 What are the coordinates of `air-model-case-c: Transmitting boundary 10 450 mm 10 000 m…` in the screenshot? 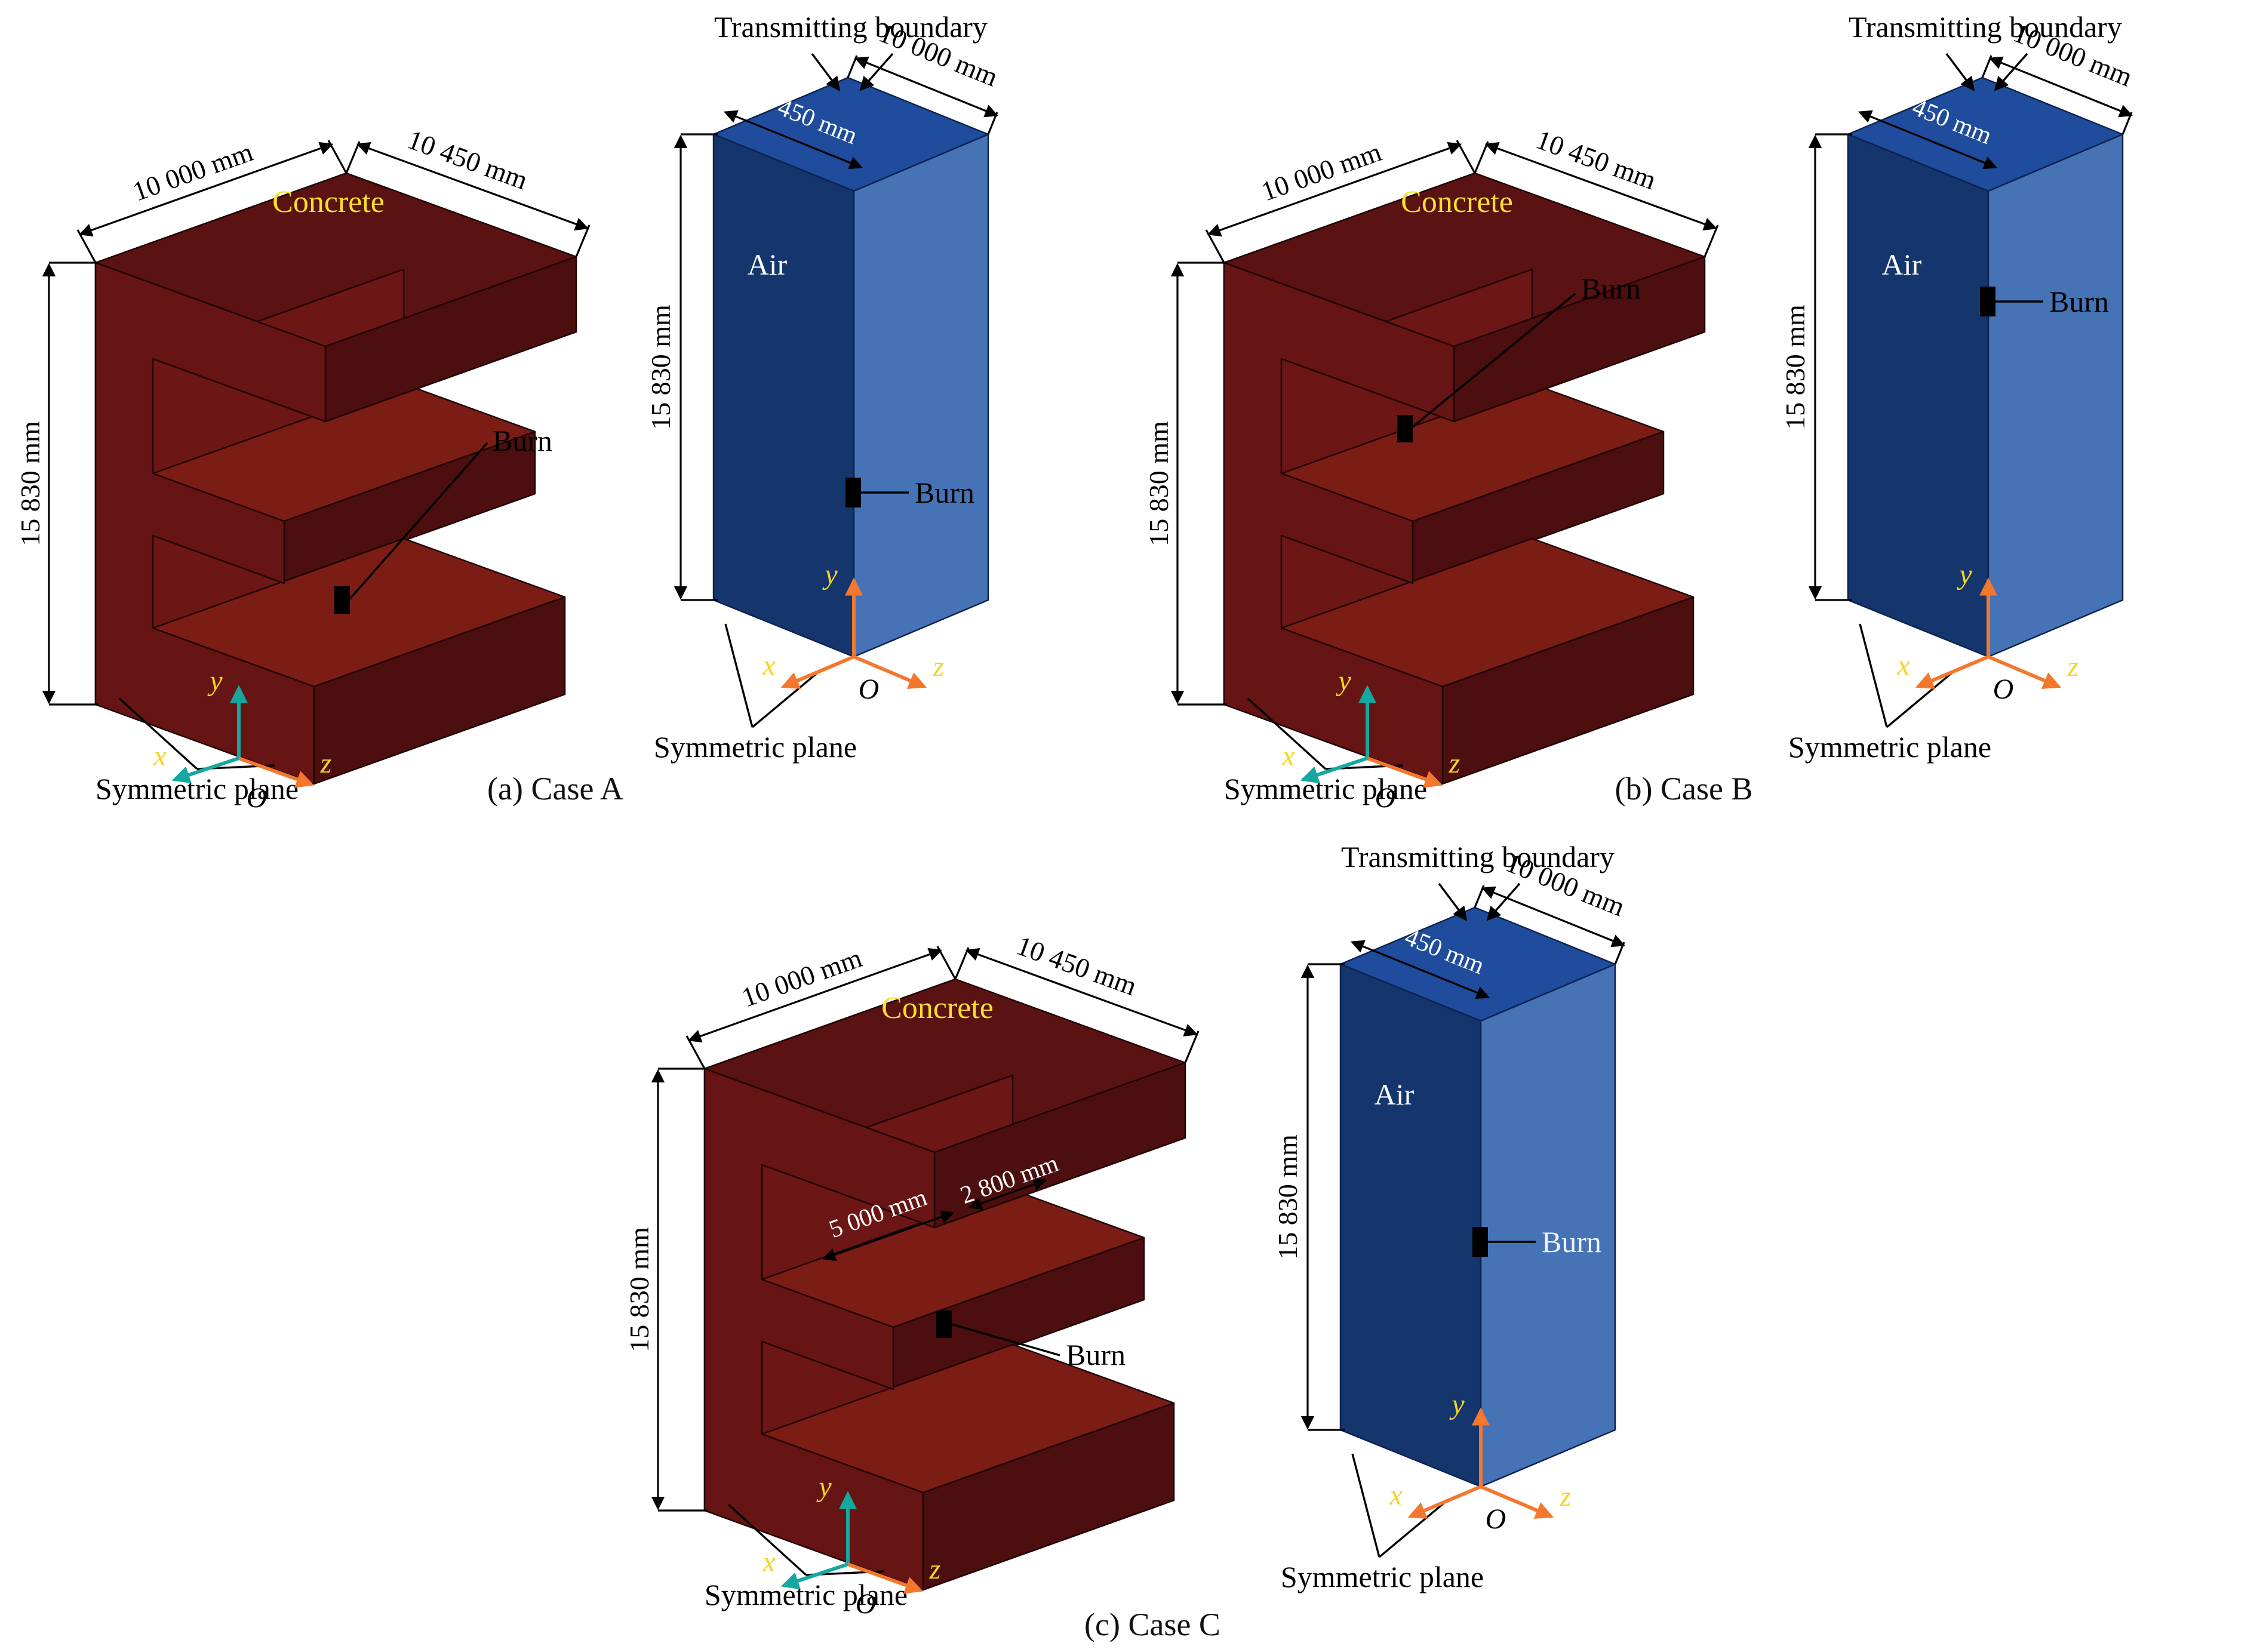 It's located at (1450, 1216).